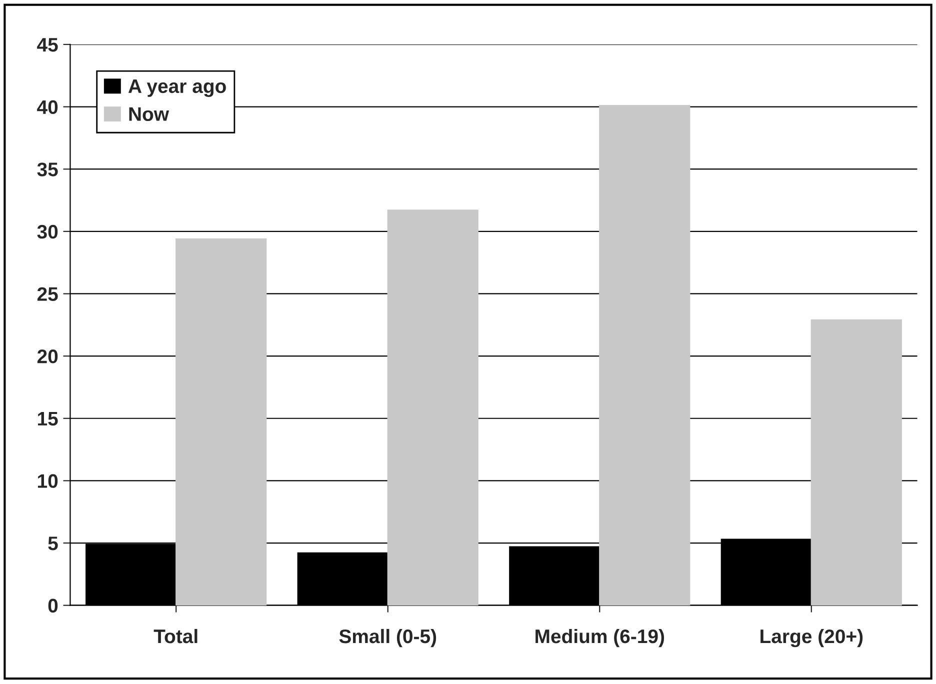  I want to click on x-tick-label: Small (0-5), so click(387, 638).